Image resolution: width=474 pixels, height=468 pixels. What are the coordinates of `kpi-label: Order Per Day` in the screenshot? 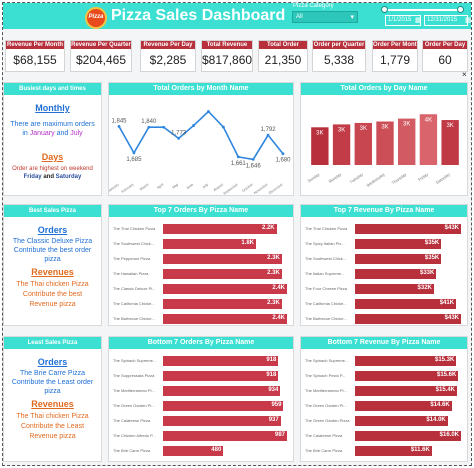 It's located at (445, 45).